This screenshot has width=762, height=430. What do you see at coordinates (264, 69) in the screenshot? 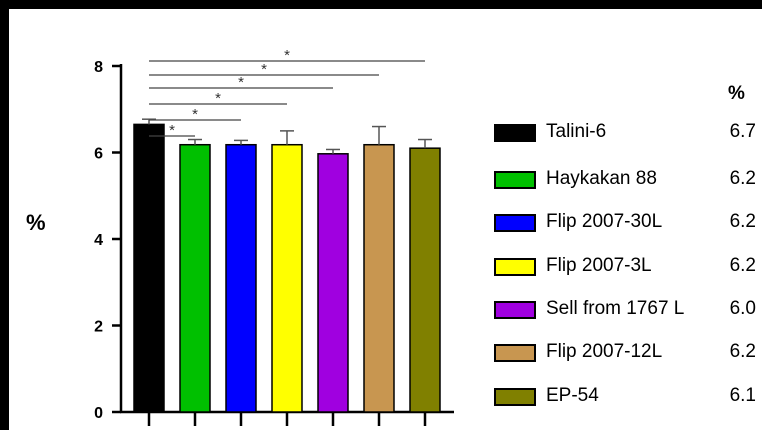
I see `significance-star-5: *` at bounding box center [264, 69].